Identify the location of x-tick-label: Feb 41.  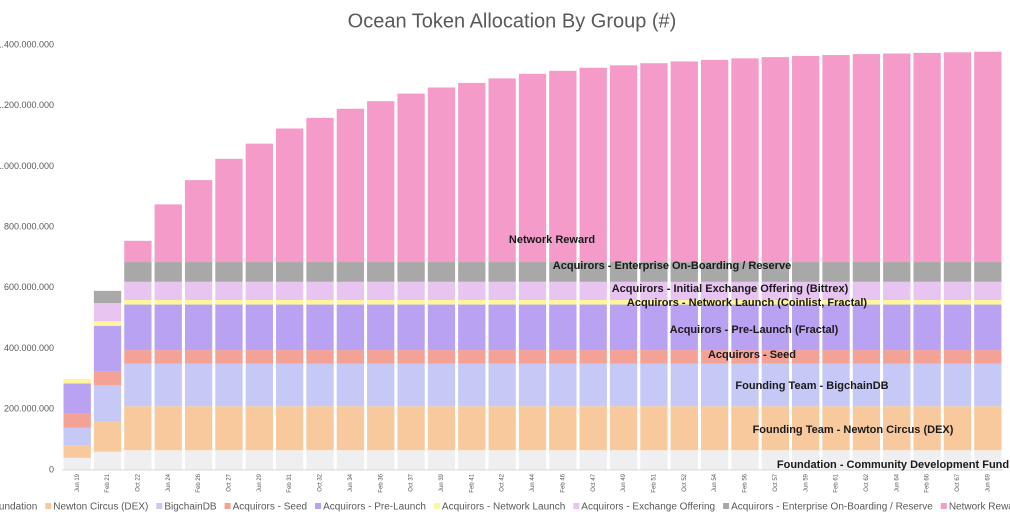
(472, 482).